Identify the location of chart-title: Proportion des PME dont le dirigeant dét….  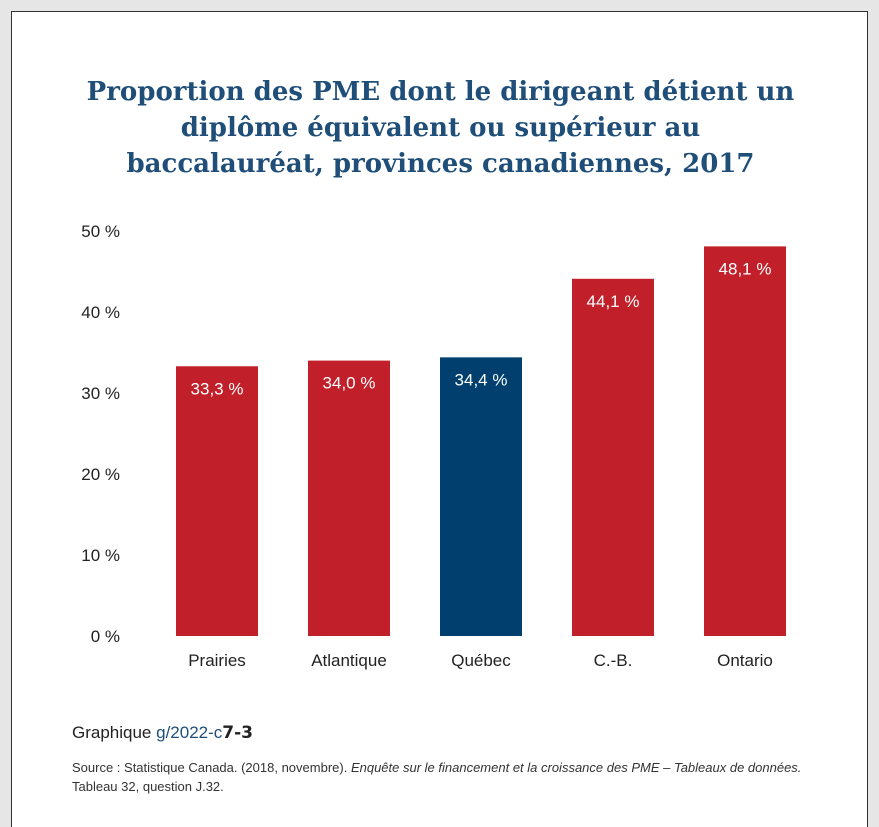
(440, 128).